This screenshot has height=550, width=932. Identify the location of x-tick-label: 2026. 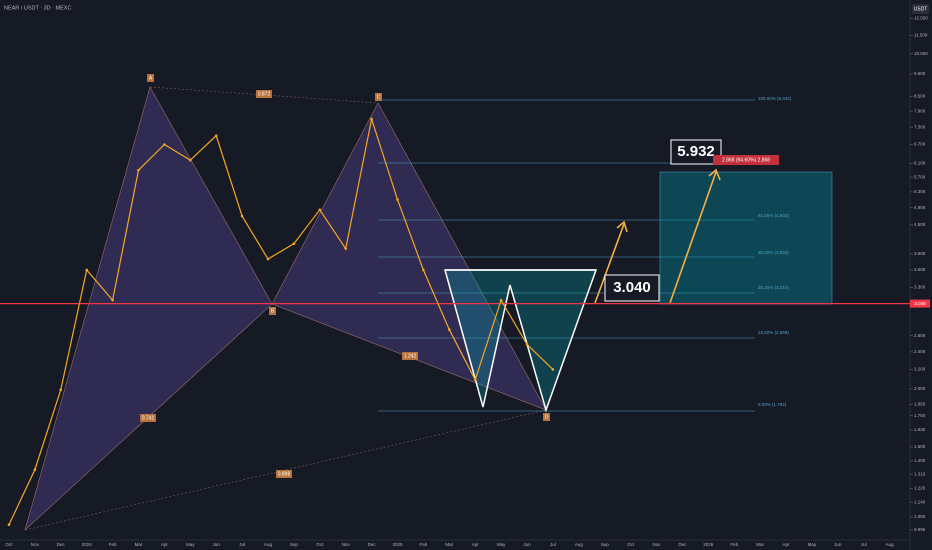
(708, 544).